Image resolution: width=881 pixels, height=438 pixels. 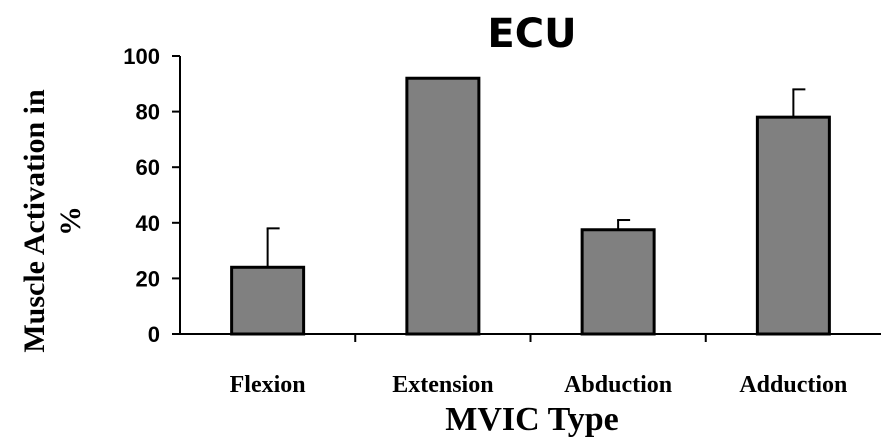 I want to click on x-tick-label: Extension, so click(x=442, y=385).